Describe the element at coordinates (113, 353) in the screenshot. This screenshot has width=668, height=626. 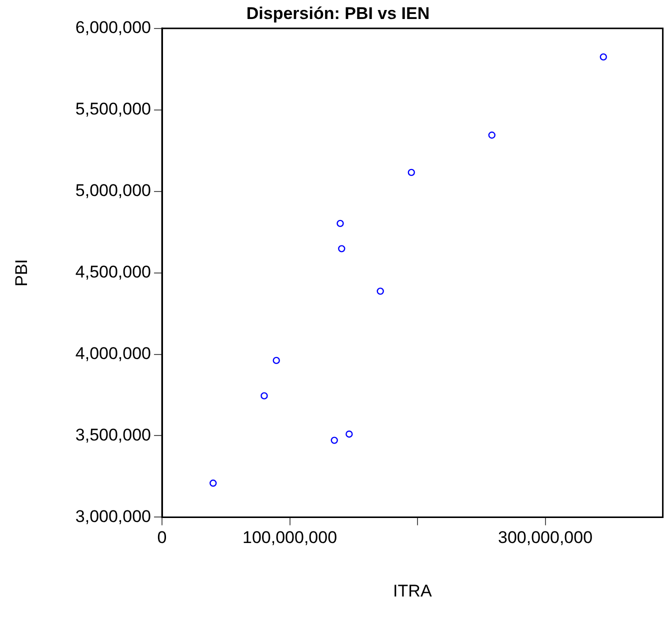
I see `y-tick-label: 4,000,000` at that location.